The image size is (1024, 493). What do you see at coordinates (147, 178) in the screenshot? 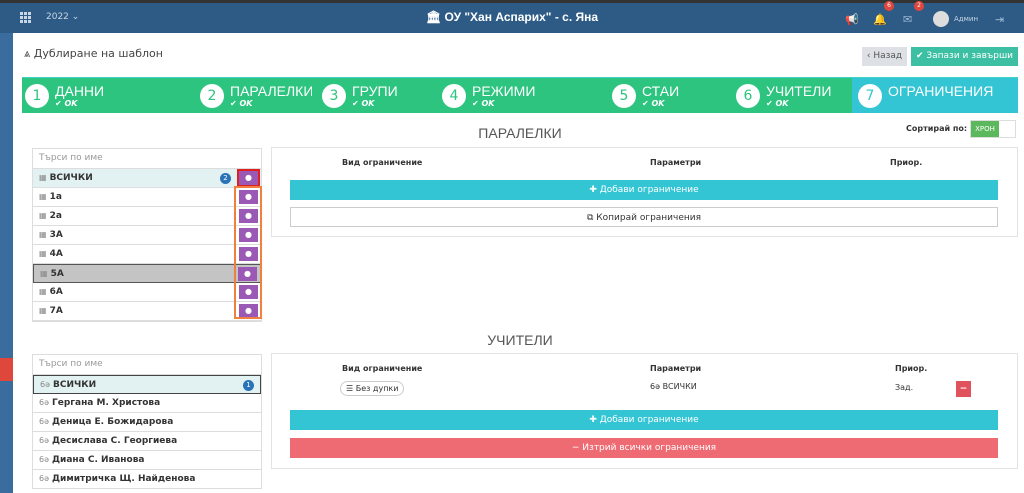
I see `list-item-all: ▦ ВСИЧКИ 2 ●` at bounding box center [147, 178].